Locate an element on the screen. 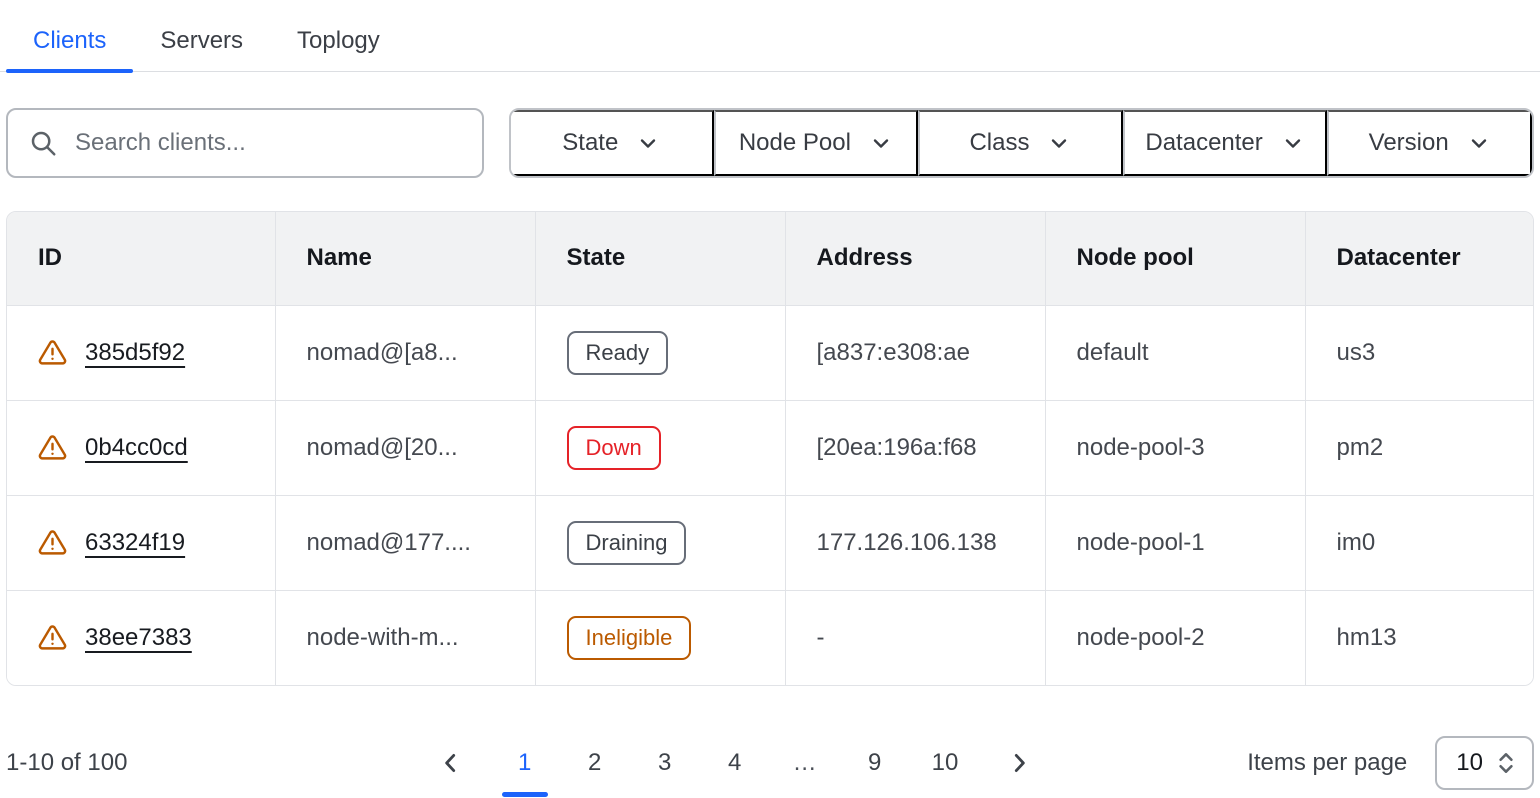  filter-group: State Node Pool Class Datacenter Version is located at coordinates (1021, 143).